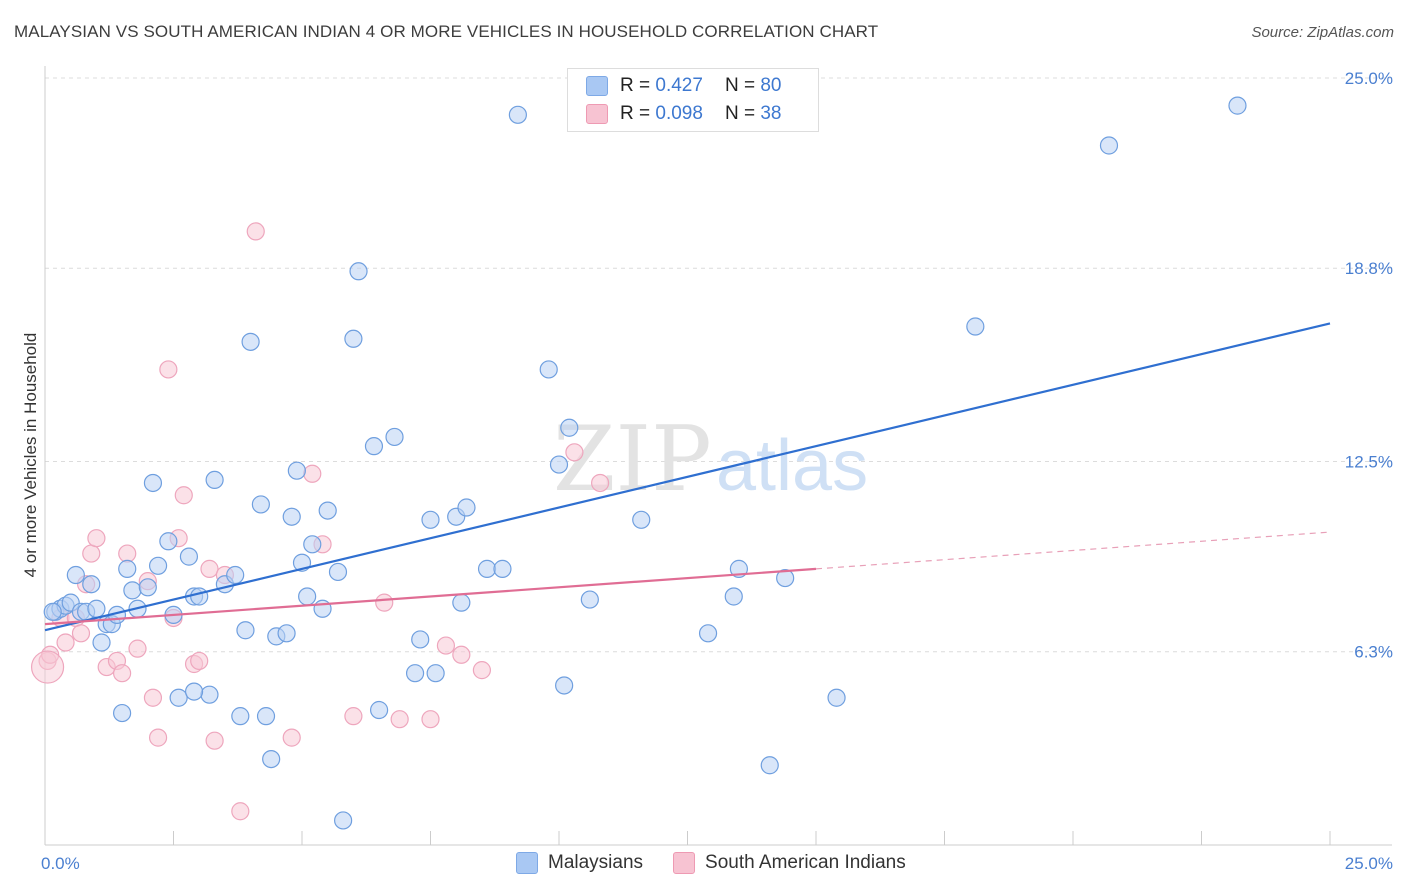  I want to click on legend-item-south-american-indians: South American Indians, so click(789, 863).